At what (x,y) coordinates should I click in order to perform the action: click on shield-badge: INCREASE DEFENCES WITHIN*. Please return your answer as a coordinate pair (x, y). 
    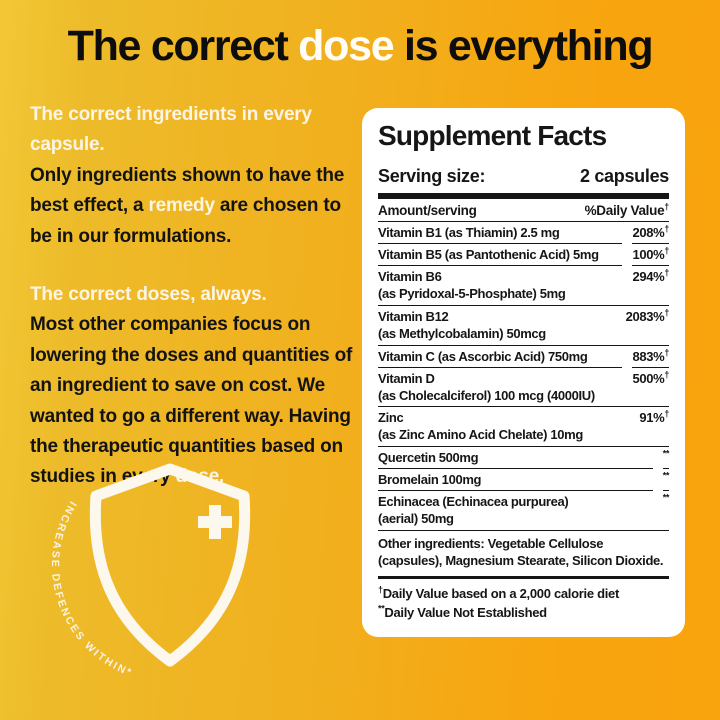
    Looking at the image, I should click on (150, 571).